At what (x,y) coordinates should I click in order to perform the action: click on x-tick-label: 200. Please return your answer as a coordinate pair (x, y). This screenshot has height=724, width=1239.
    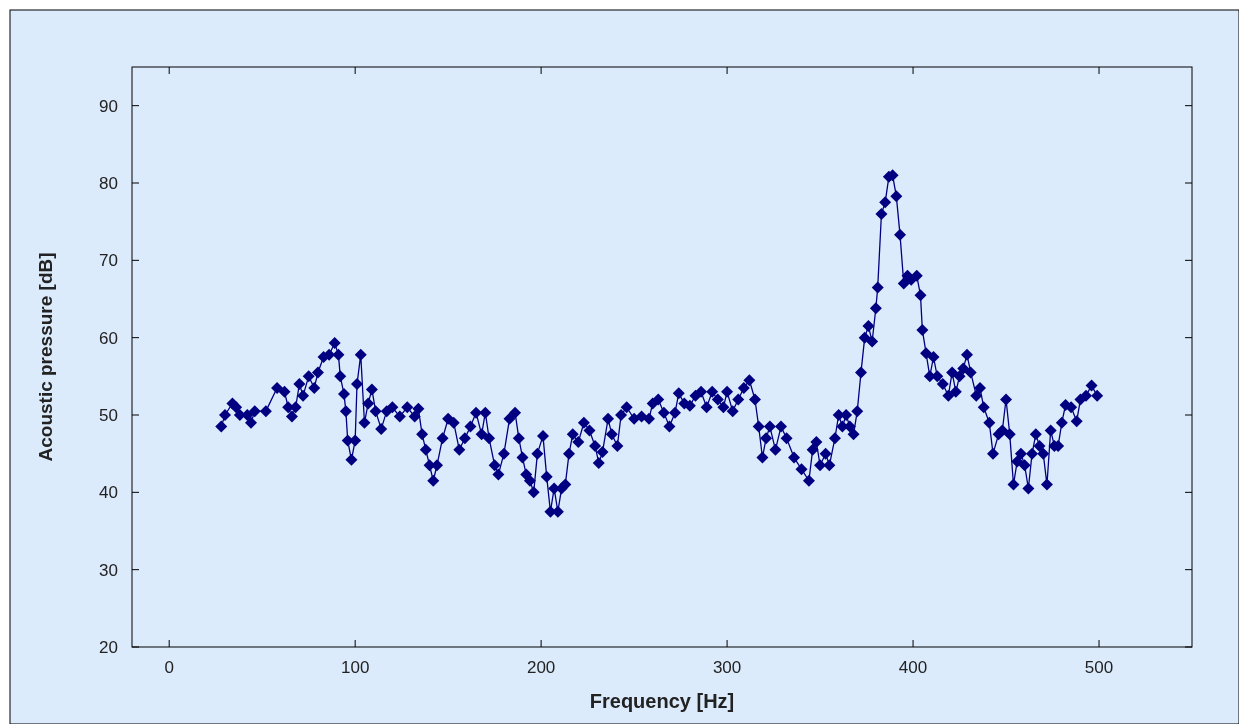
    Looking at the image, I should click on (541, 667).